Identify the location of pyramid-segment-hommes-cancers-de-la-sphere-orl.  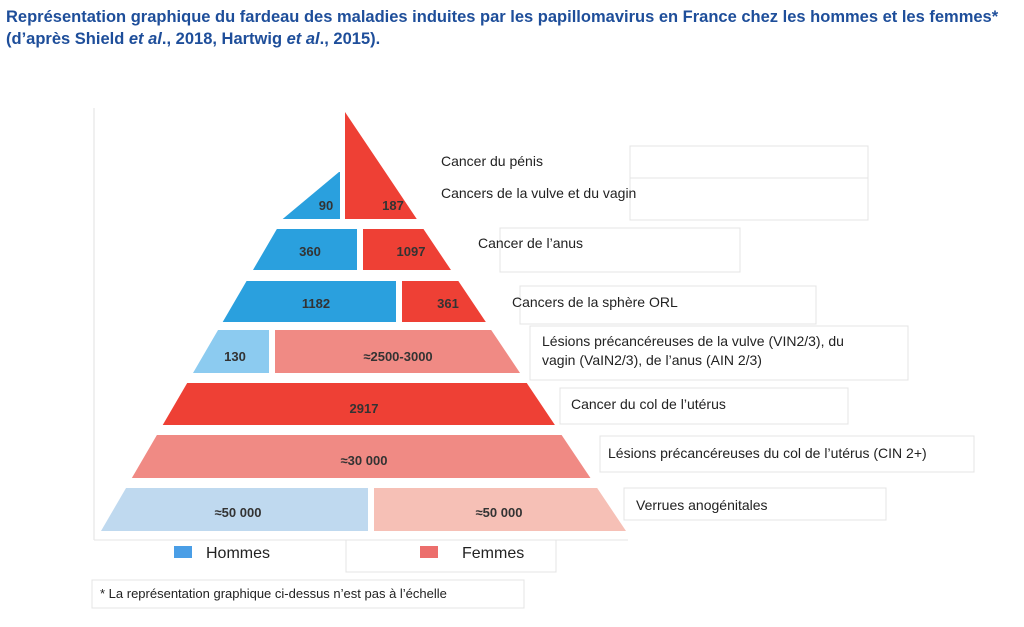
(309, 301).